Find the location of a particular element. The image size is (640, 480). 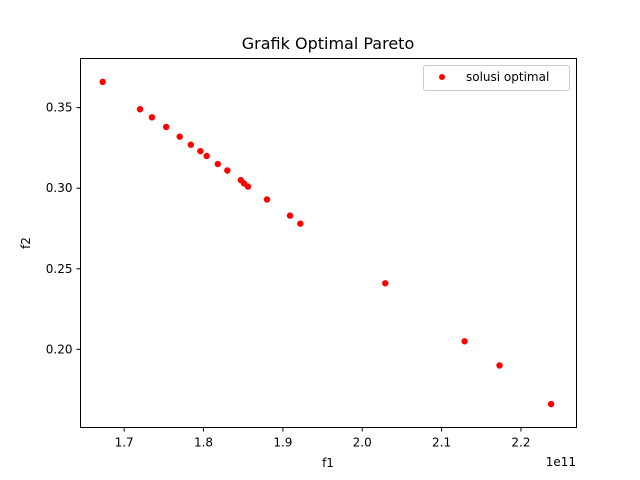

y-tick-label: 0.25 is located at coordinates (59, 269).